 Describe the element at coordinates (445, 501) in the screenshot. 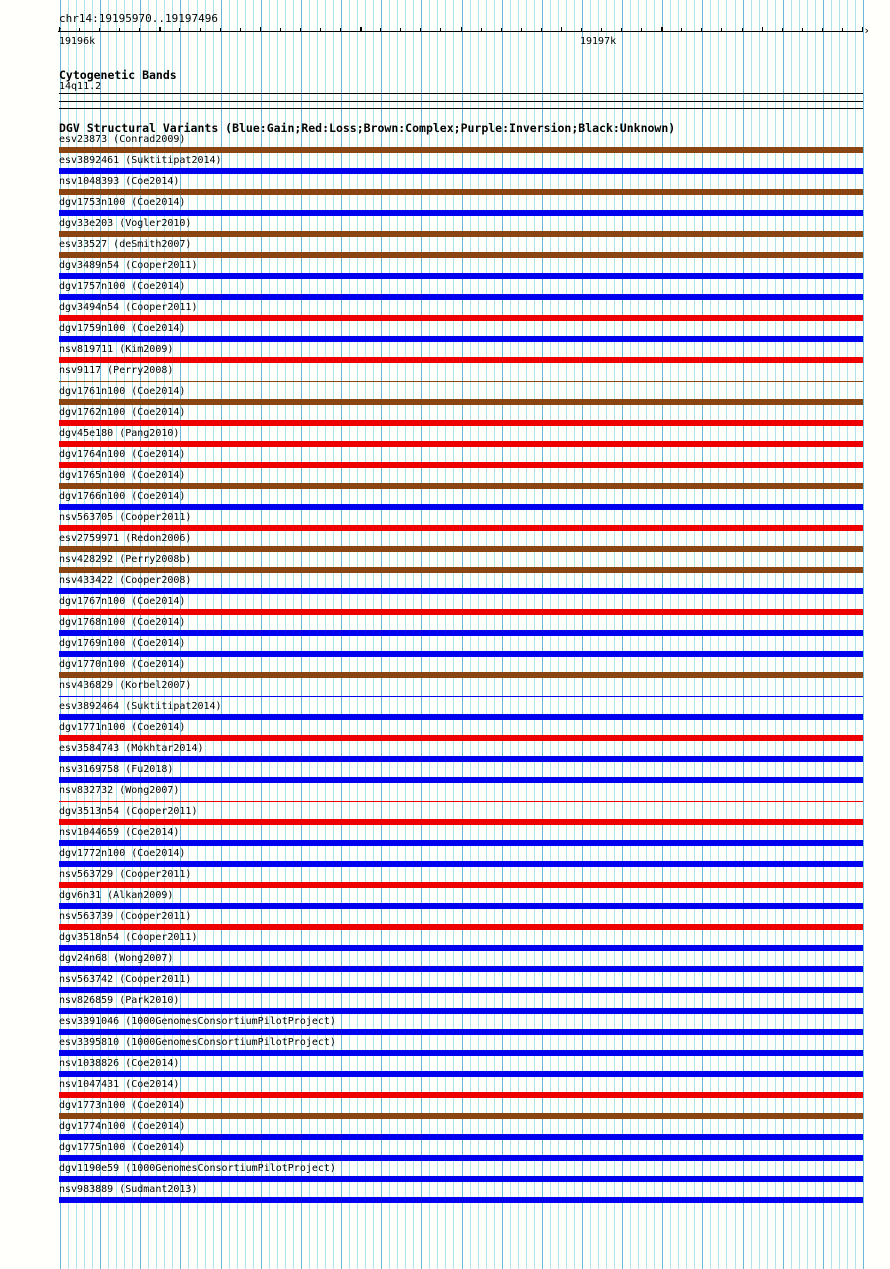

I see `dgv-track-row: dgv1766n100 (Coe2014)` at that location.